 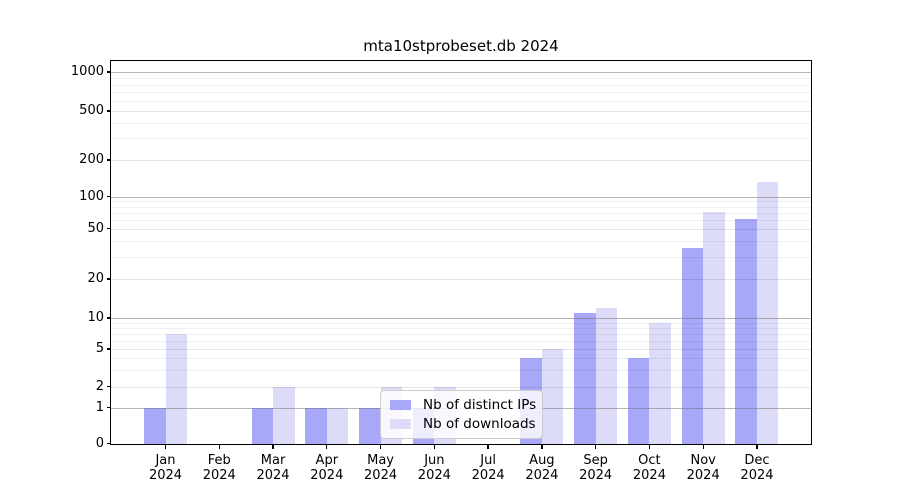 I want to click on y-tick-label: 200, so click(x=91, y=159).